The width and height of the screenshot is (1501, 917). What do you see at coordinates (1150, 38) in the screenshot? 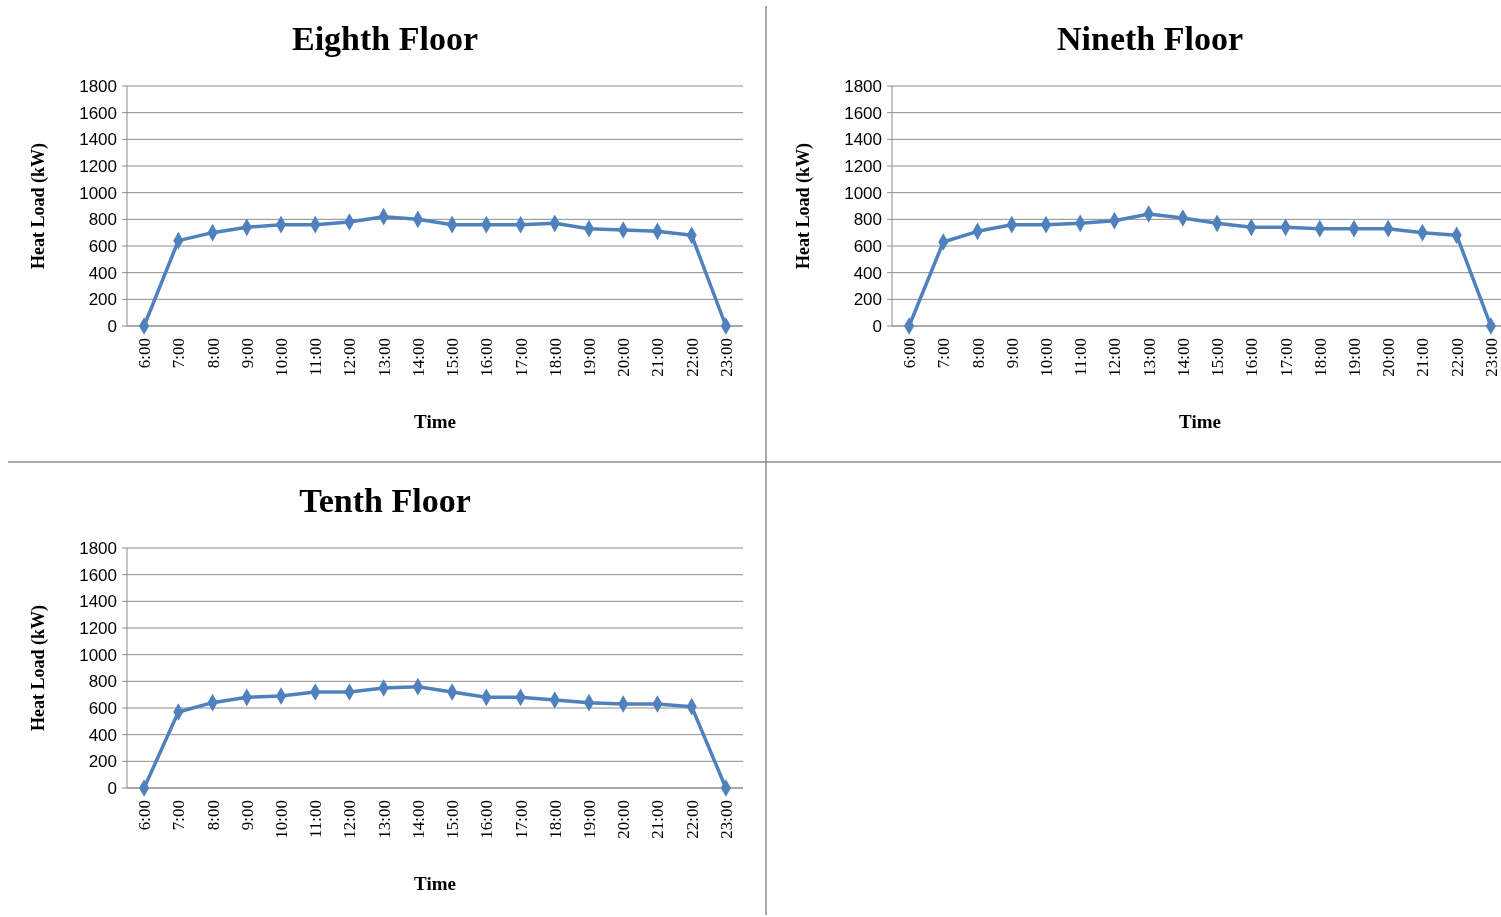
I see `chart-title: Nineth Floor` at bounding box center [1150, 38].